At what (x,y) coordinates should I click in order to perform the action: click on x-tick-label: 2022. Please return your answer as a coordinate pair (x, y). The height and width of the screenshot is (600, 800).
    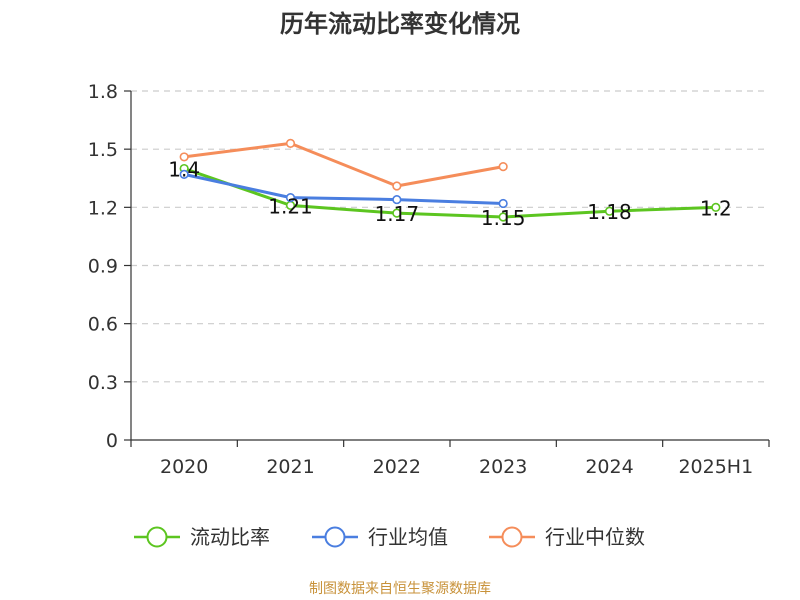
    Looking at the image, I should click on (397, 467).